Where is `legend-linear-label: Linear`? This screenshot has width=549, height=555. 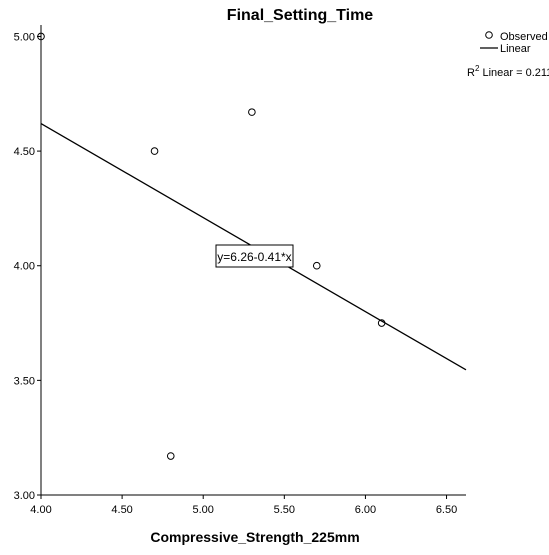 legend-linear-label: Linear is located at coordinates (515, 49).